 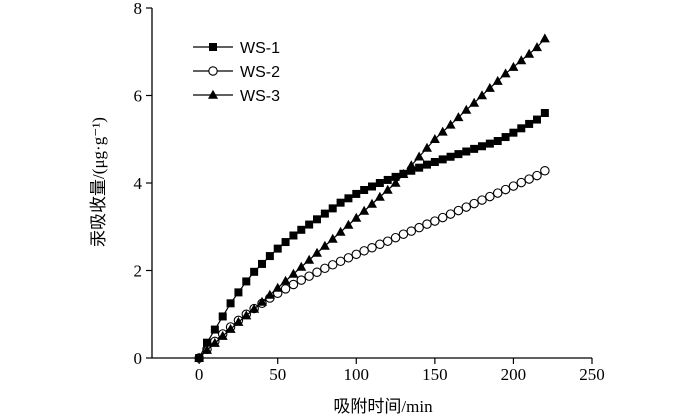 I want to click on y-tick-label: 2, so click(x=138, y=271).